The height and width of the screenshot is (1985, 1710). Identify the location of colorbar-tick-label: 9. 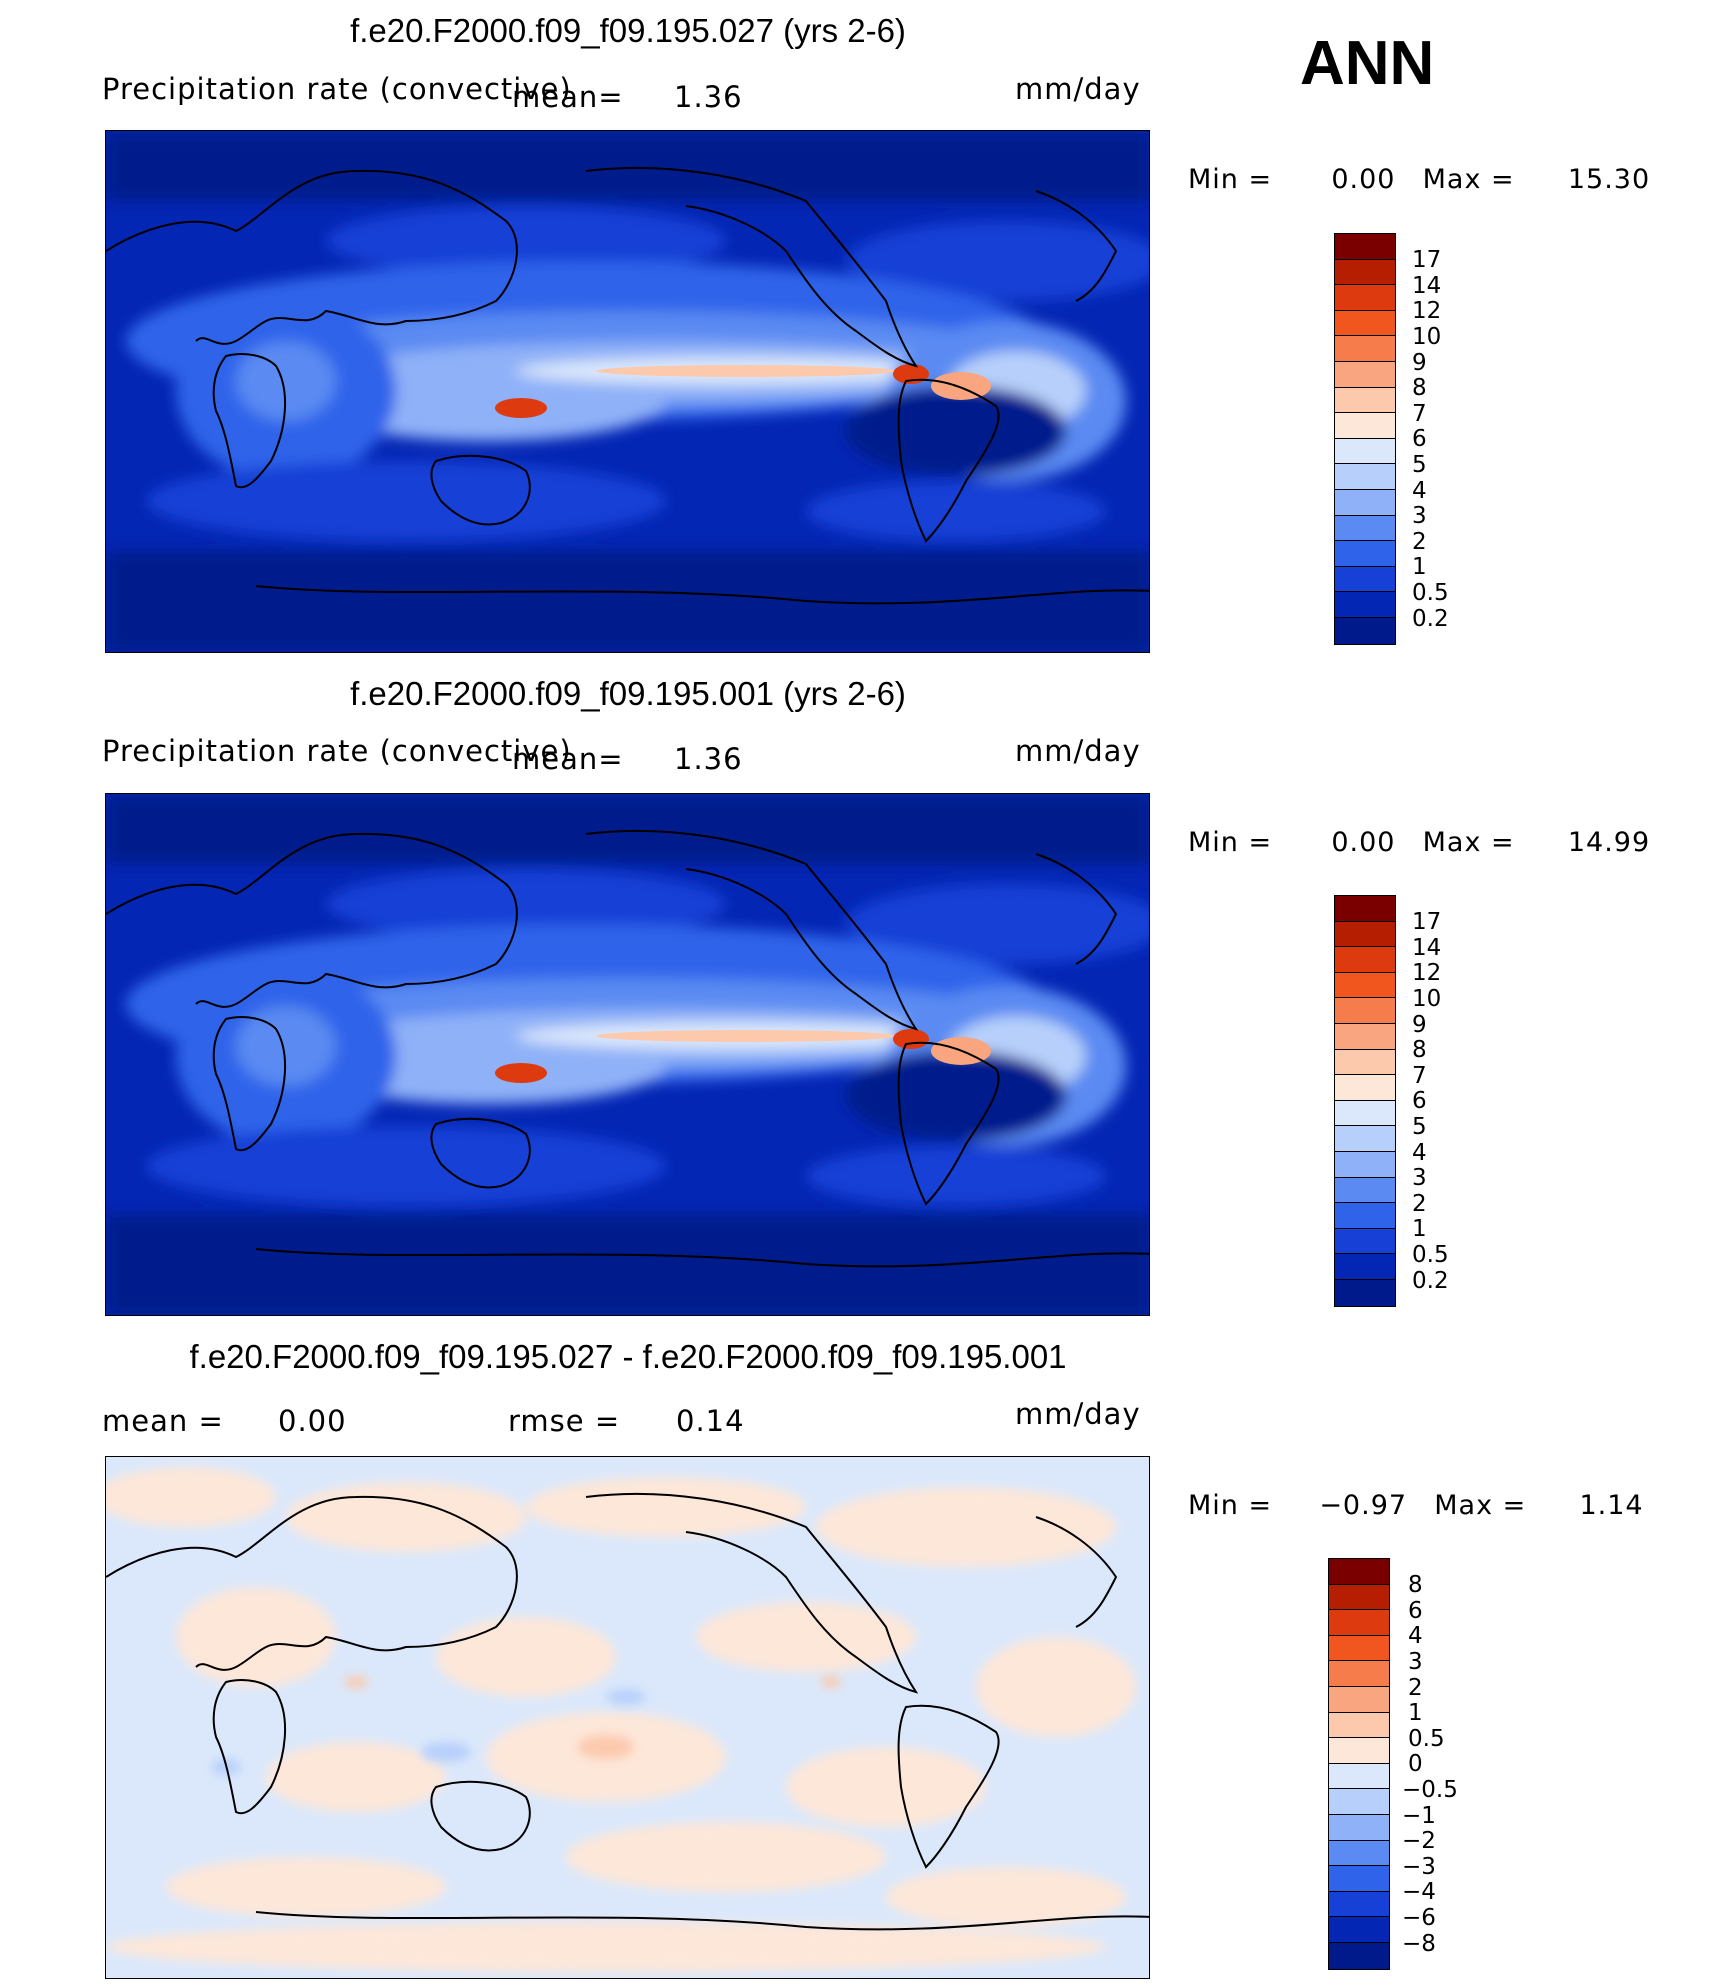
(1419, 362).